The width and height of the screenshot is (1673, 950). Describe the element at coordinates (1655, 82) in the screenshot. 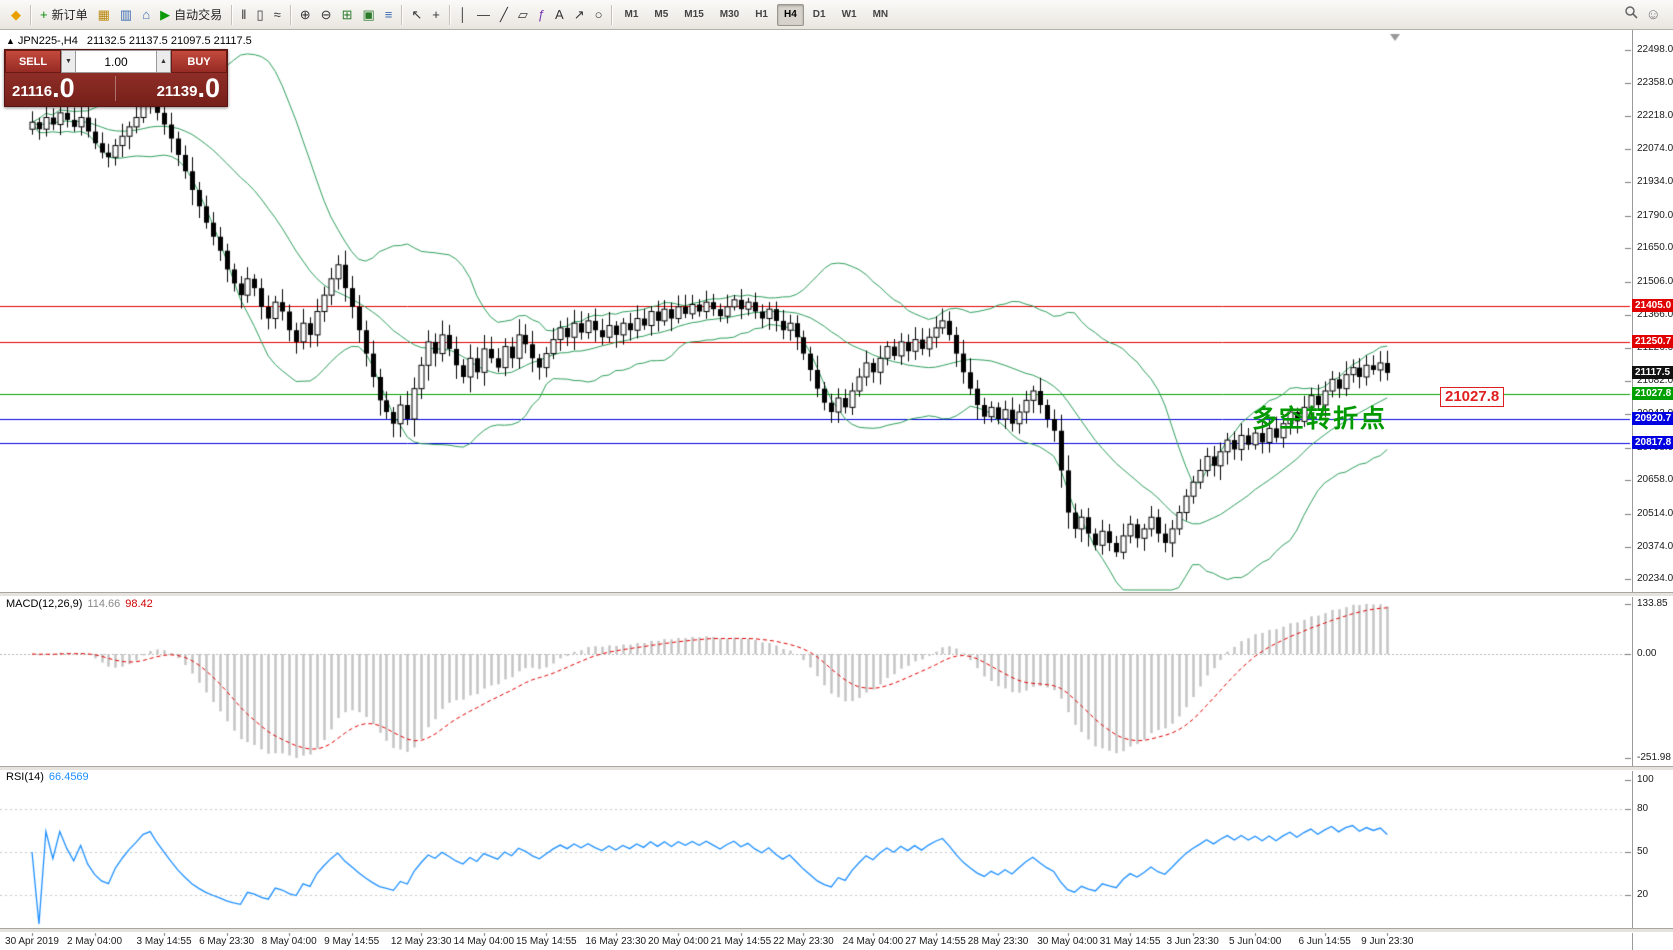

I see `price-axis-label: 22358.0` at that location.